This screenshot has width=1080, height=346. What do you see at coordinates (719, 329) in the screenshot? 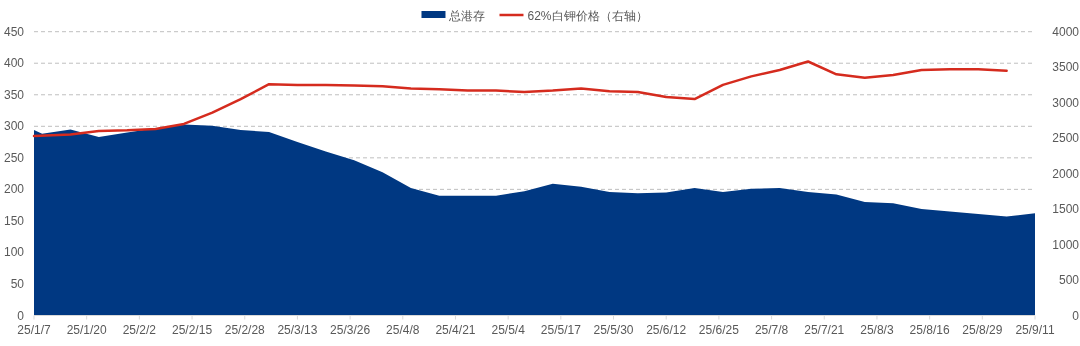
I see `x-tick-label: 25/6/25` at bounding box center [719, 329].